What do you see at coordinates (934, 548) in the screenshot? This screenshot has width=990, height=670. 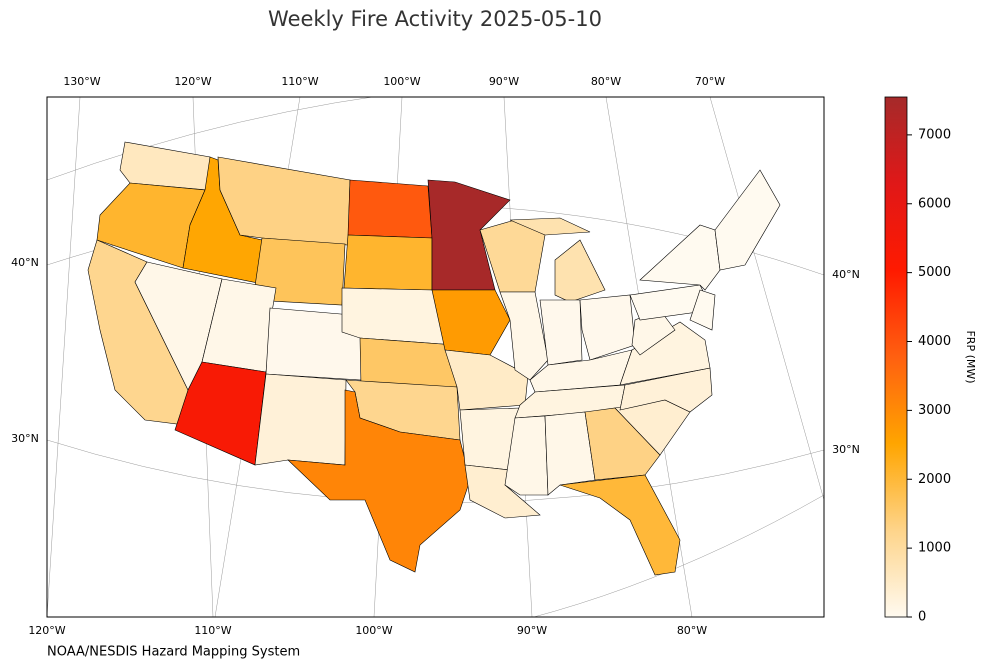 I see `colorbar-tick-label: 1000` at bounding box center [934, 548].